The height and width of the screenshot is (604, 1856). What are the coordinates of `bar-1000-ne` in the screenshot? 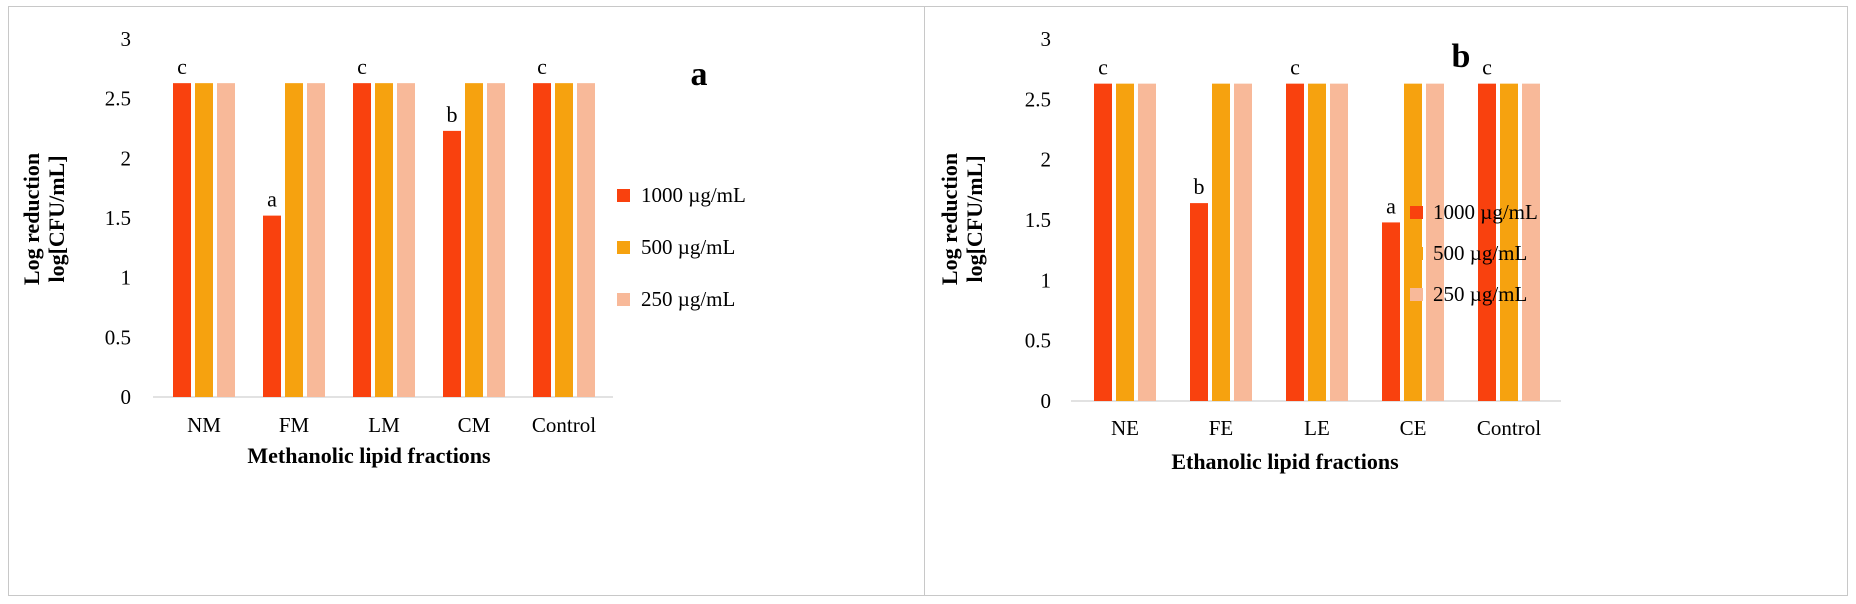 It's located at (1103, 242).